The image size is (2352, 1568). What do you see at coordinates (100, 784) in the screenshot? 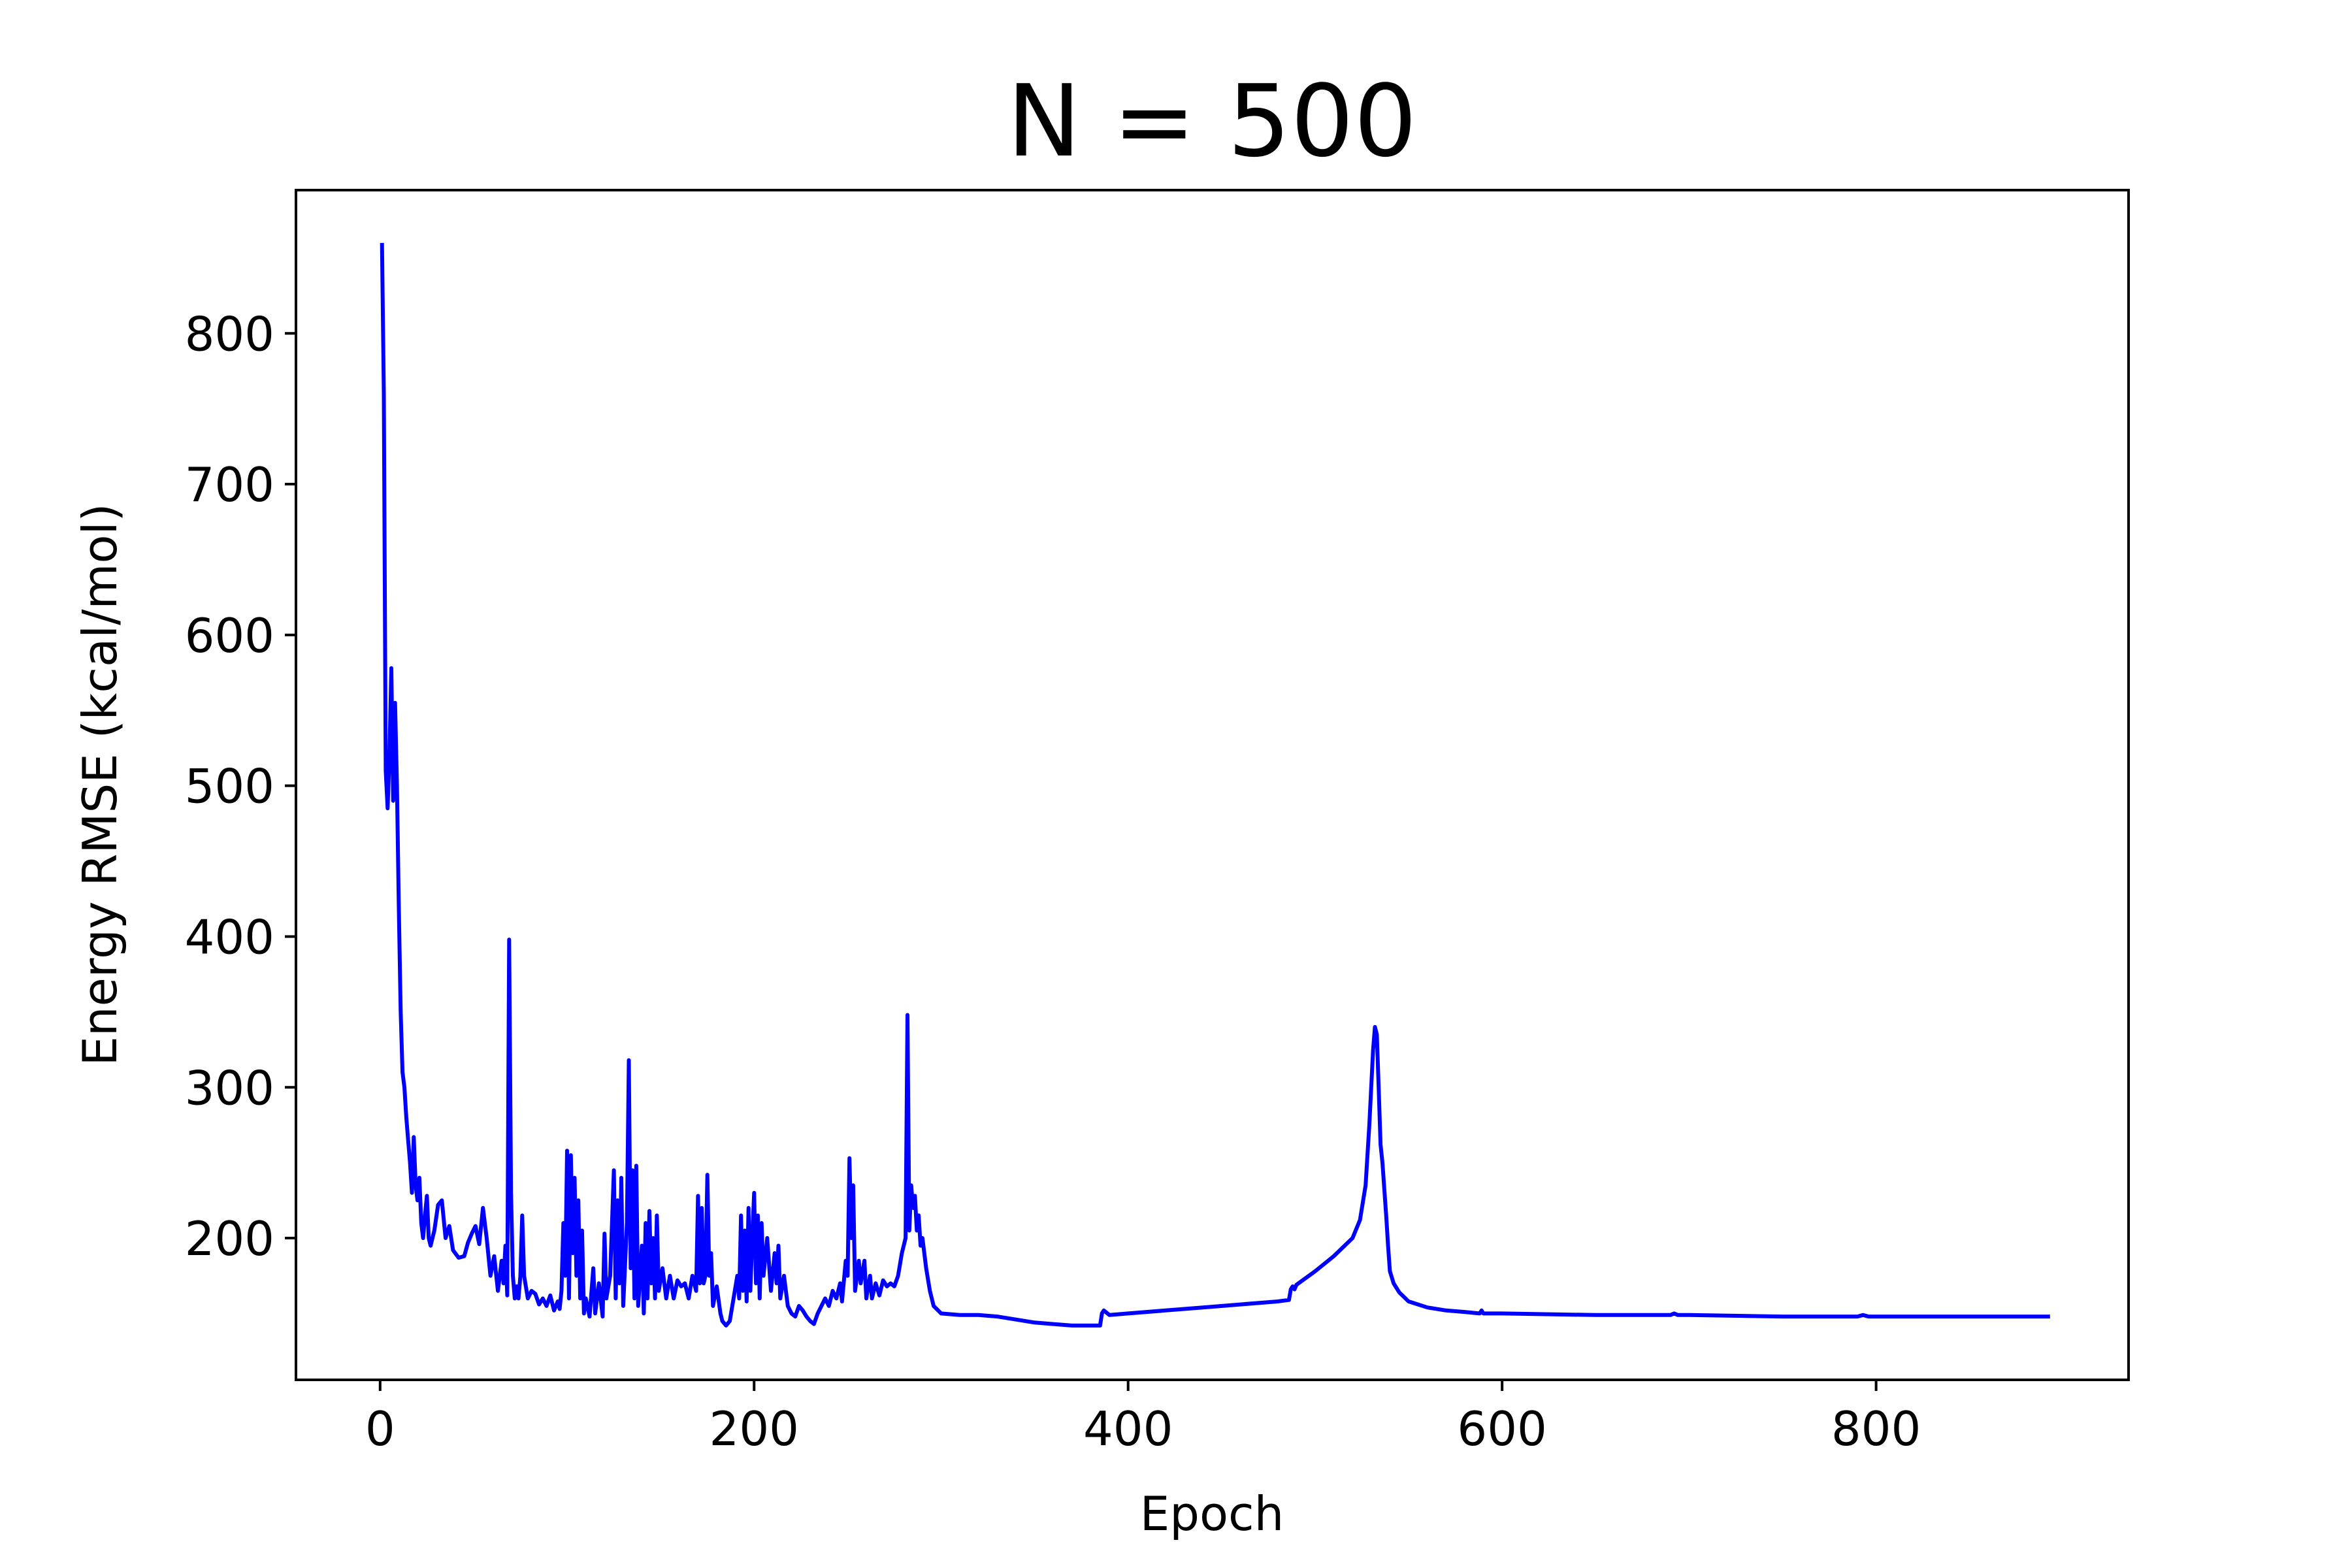
I see `y-axis-label: Energy RMSE (kcal/mol)` at bounding box center [100, 784].